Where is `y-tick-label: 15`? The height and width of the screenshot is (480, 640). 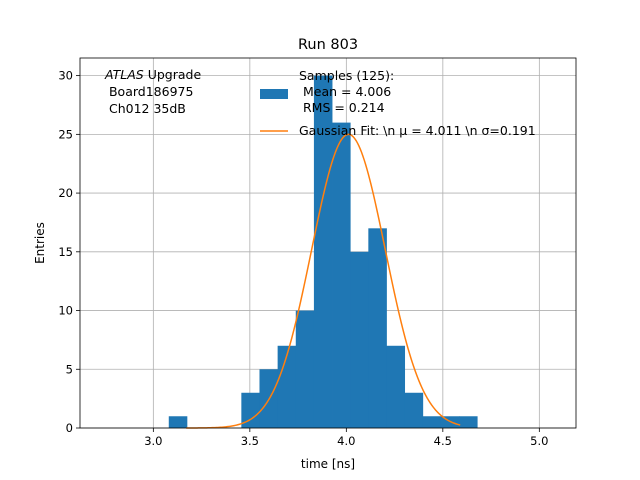
y-tick-label: 15 is located at coordinates (65, 252).